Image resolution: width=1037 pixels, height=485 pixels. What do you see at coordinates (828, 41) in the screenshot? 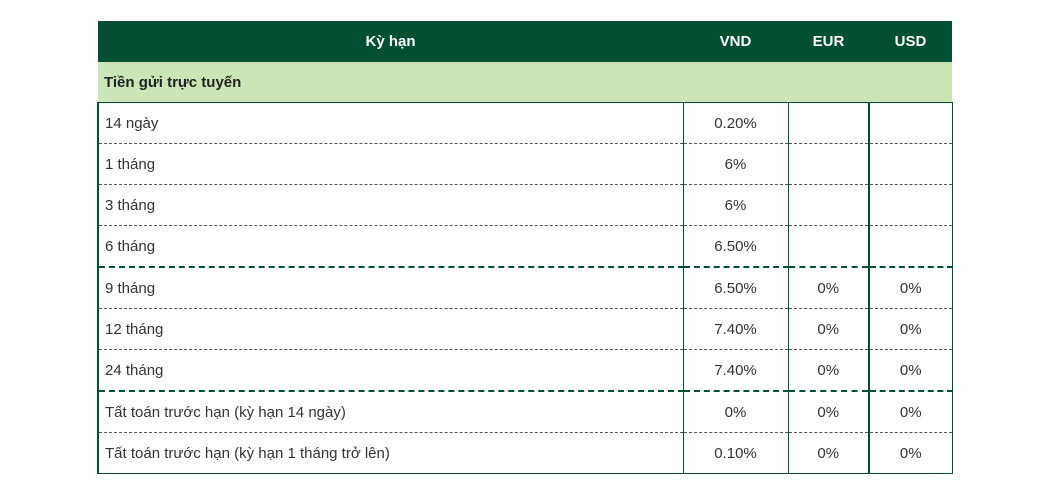
I see `header-eur: EUR` at bounding box center [828, 41].